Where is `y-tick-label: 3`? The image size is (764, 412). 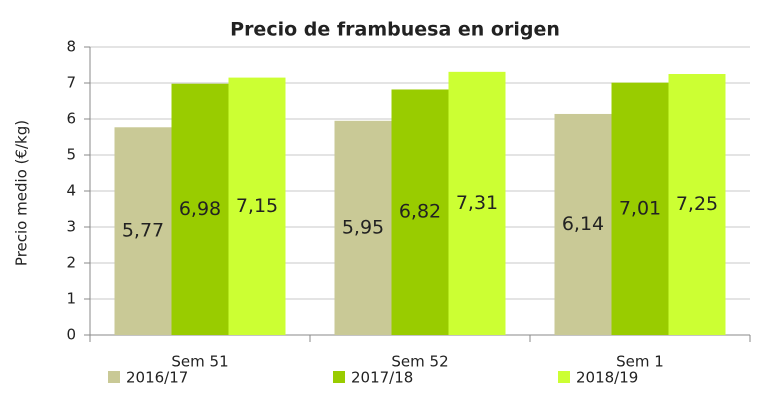 y-tick-label: 3 is located at coordinates (71, 227).